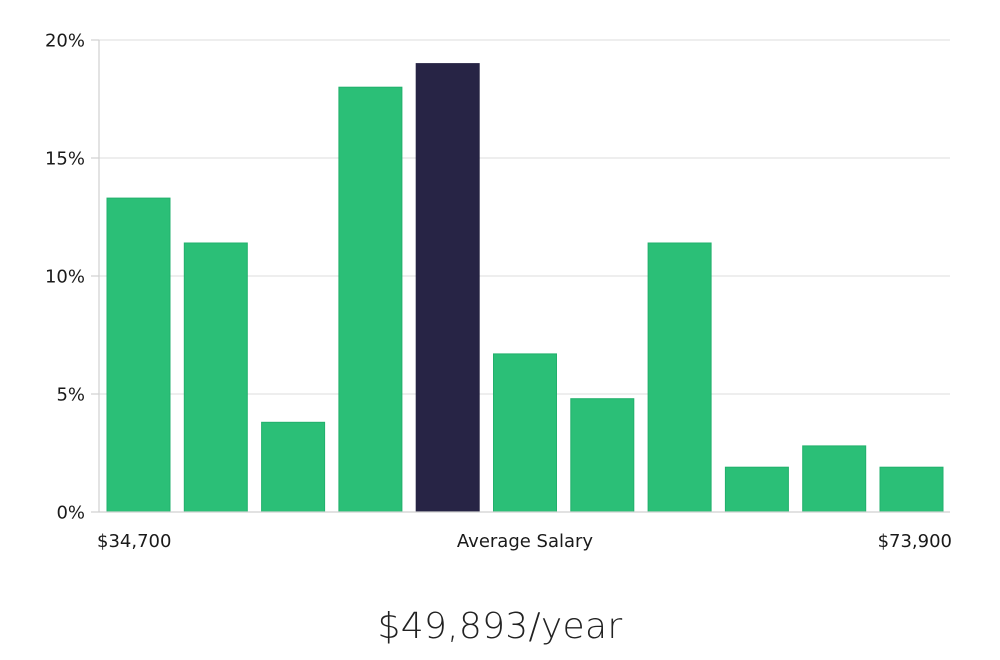 This screenshot has width=1000, height=660. What do you see at coordinates (447, 288) in the screenshot?
I see `bar-average-salary` at bounding box center [447, 288].